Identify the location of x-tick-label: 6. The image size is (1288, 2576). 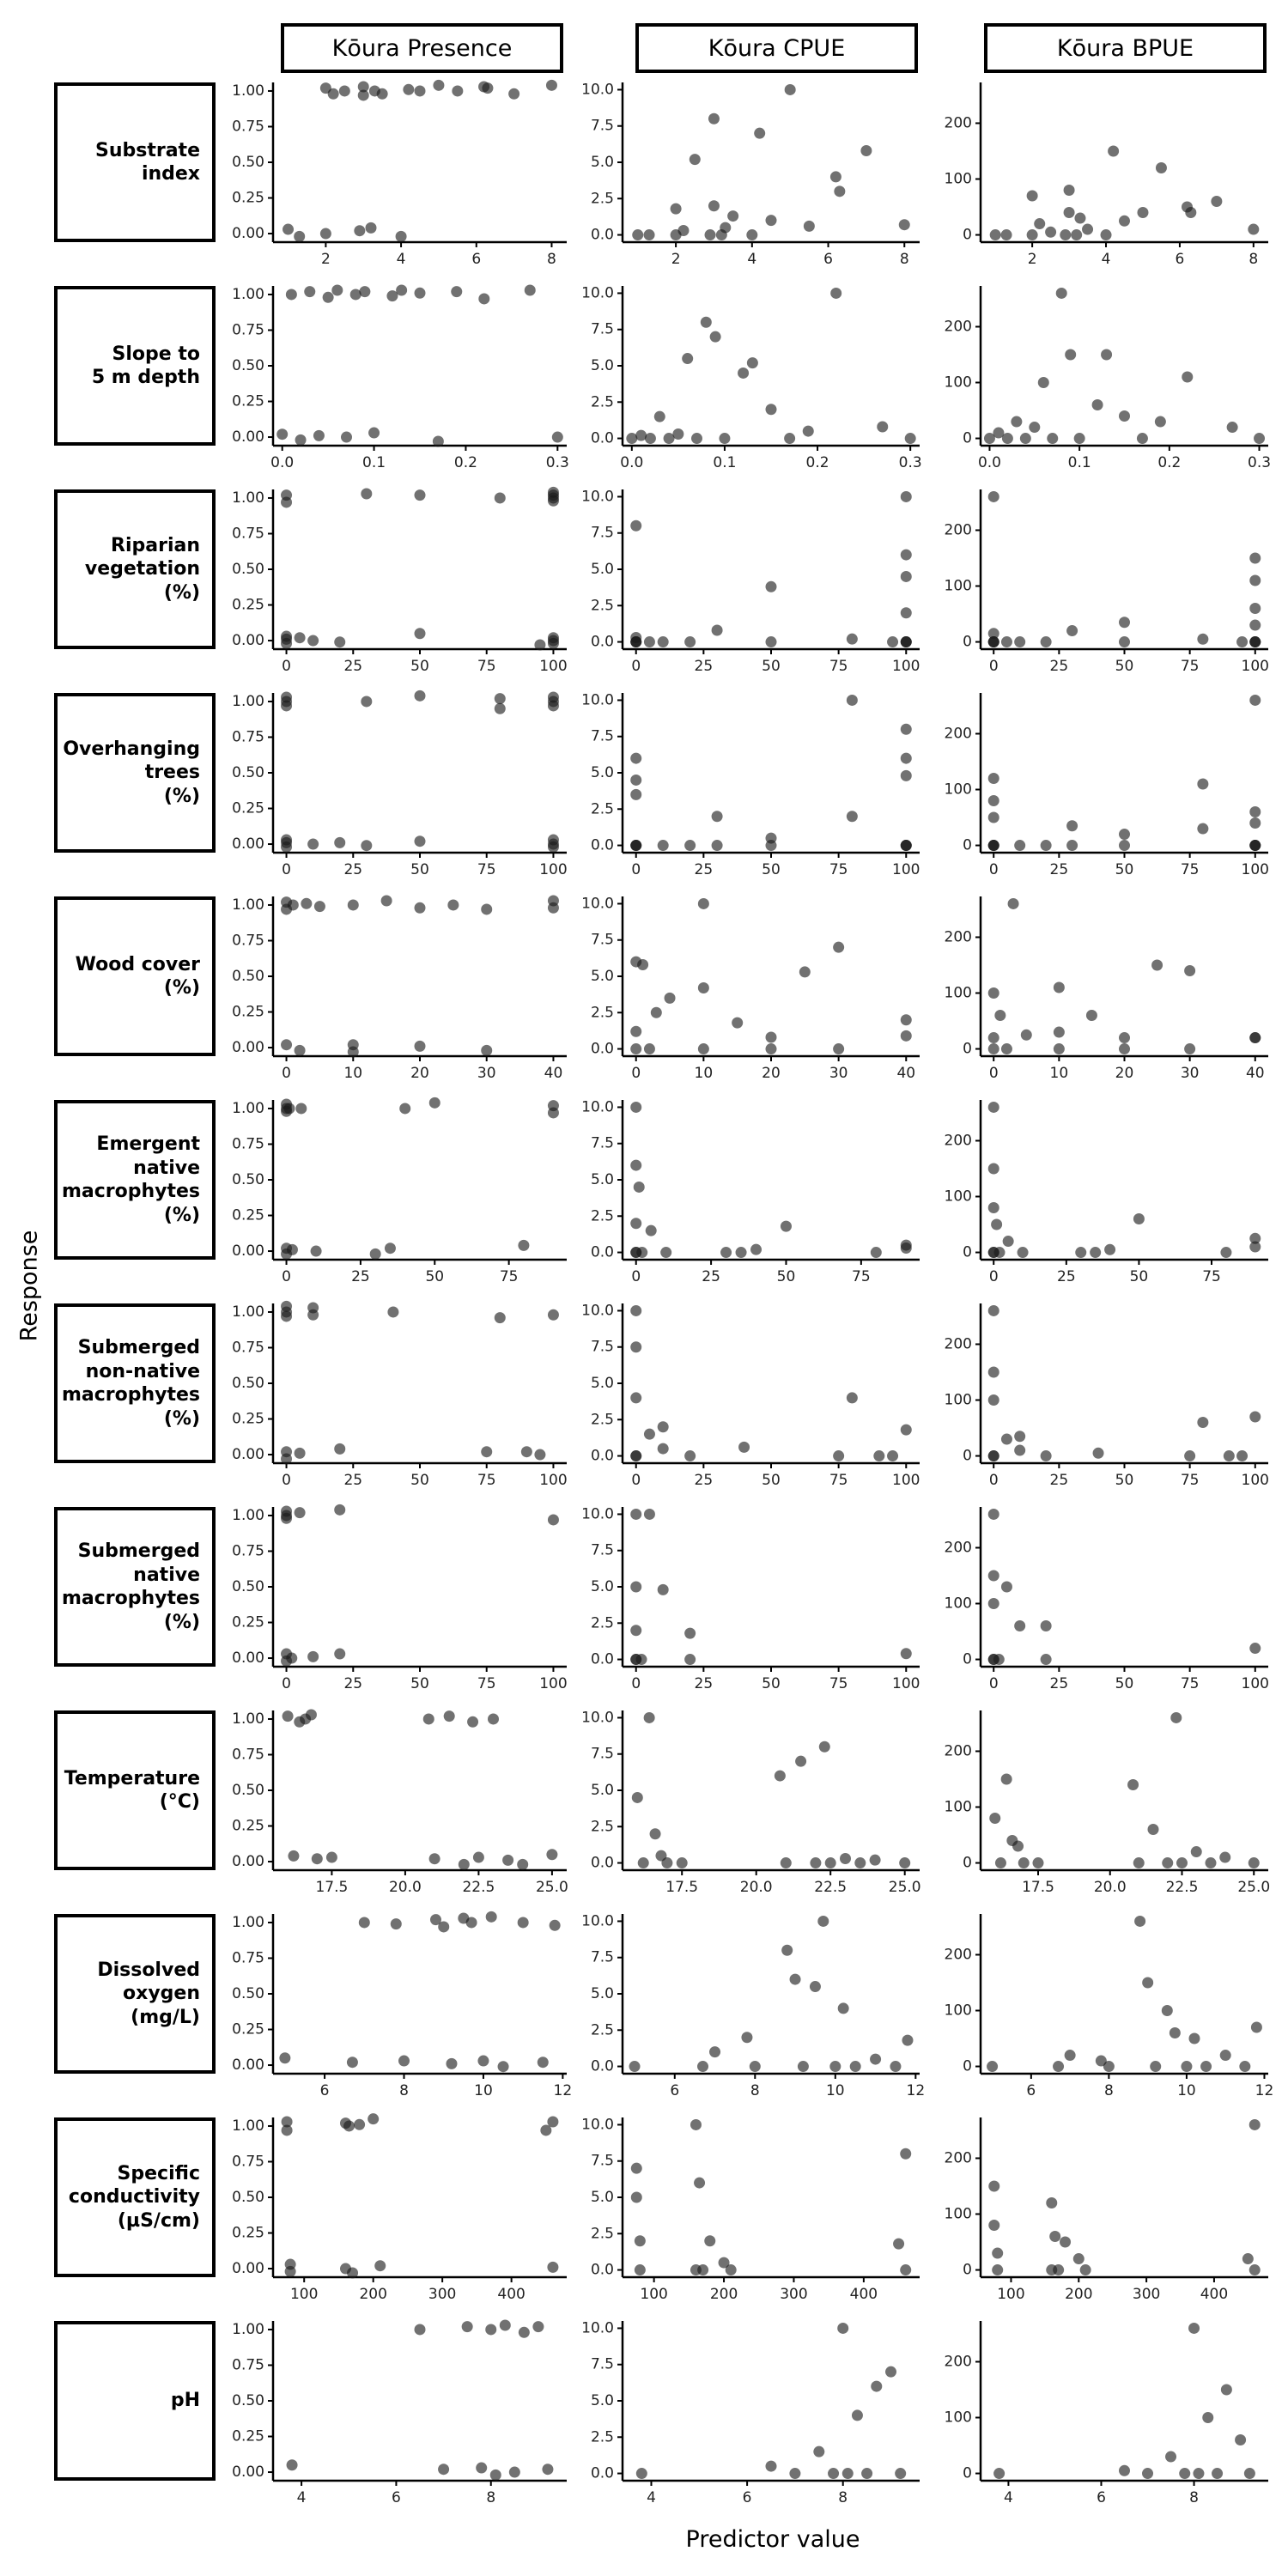
(1031, 2090).